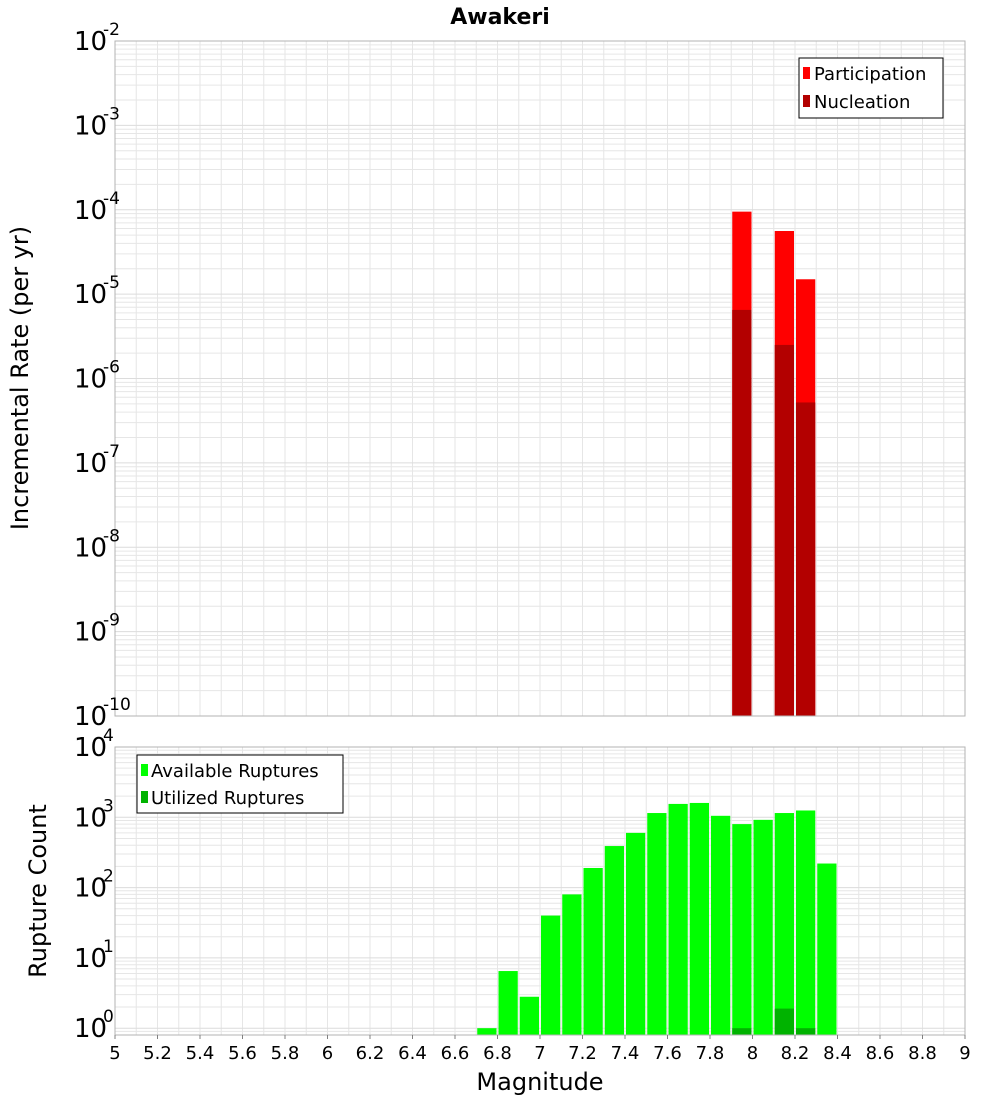  I want to click on y-tick-exponent: 2, so click(108, 877).